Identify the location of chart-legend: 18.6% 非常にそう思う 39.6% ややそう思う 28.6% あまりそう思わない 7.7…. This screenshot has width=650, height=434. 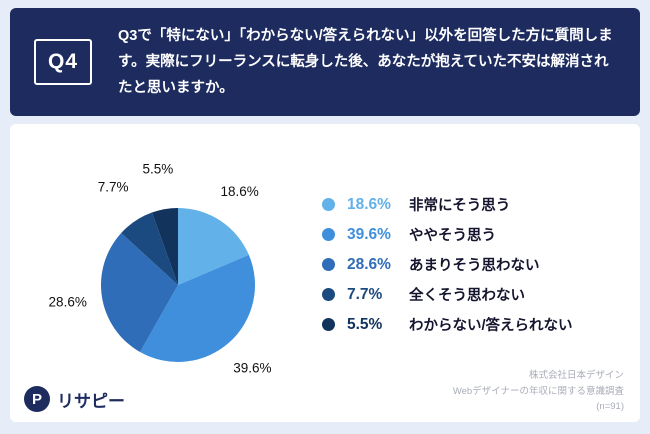
(447, 264).